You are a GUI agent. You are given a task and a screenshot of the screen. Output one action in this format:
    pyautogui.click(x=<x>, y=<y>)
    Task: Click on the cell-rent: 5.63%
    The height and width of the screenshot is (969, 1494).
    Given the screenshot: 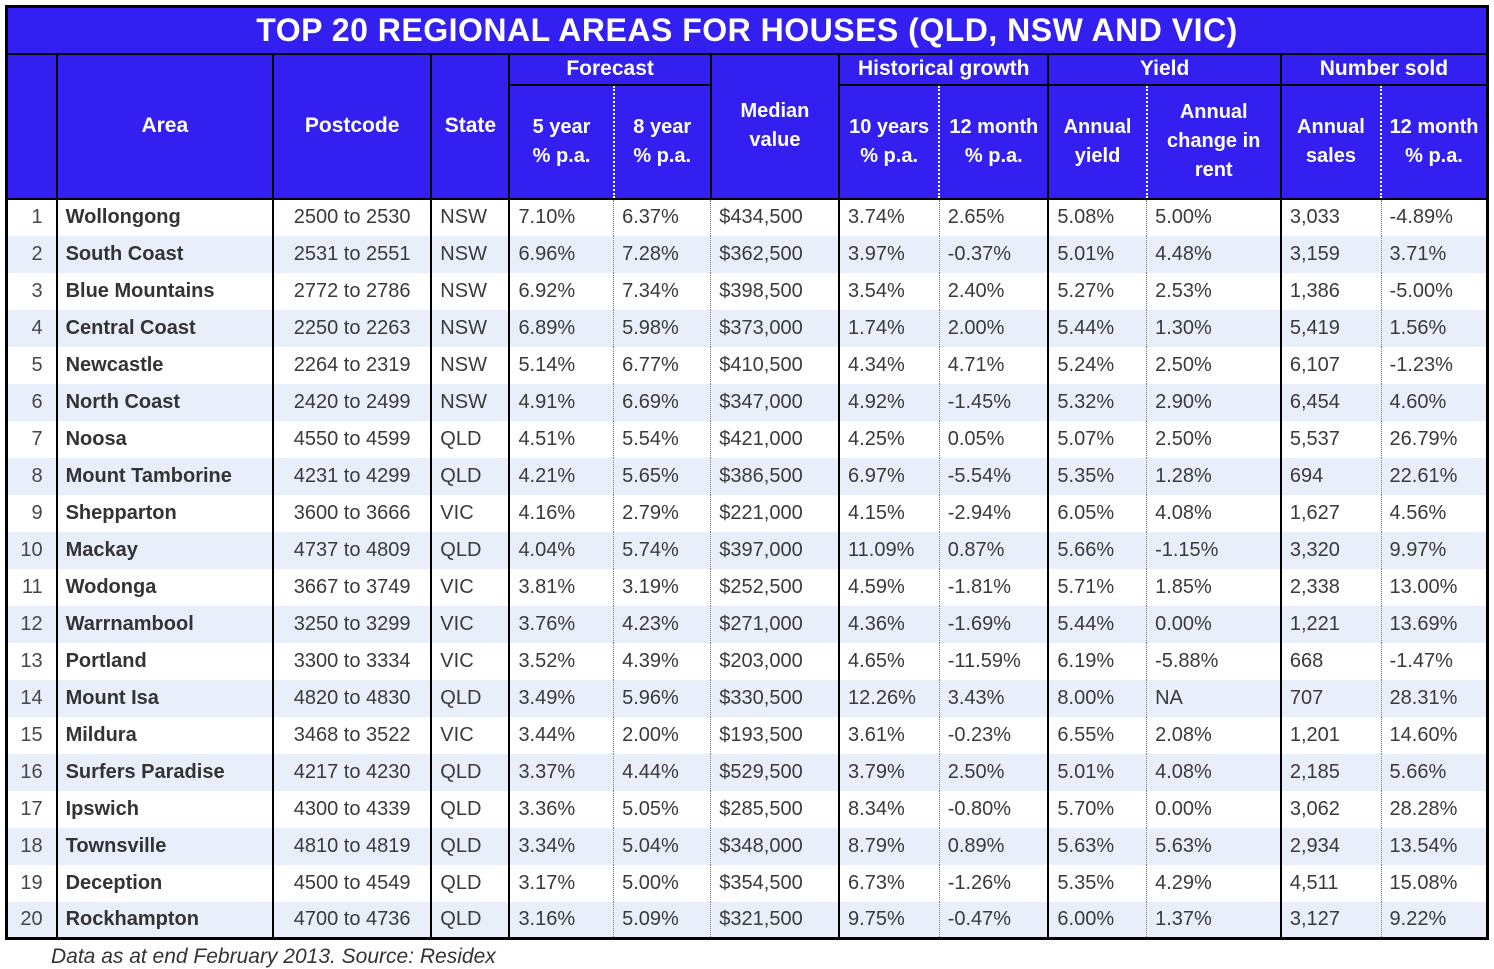 What is the action you would take?
    pyautogui.click(x=1213, y=846)
    